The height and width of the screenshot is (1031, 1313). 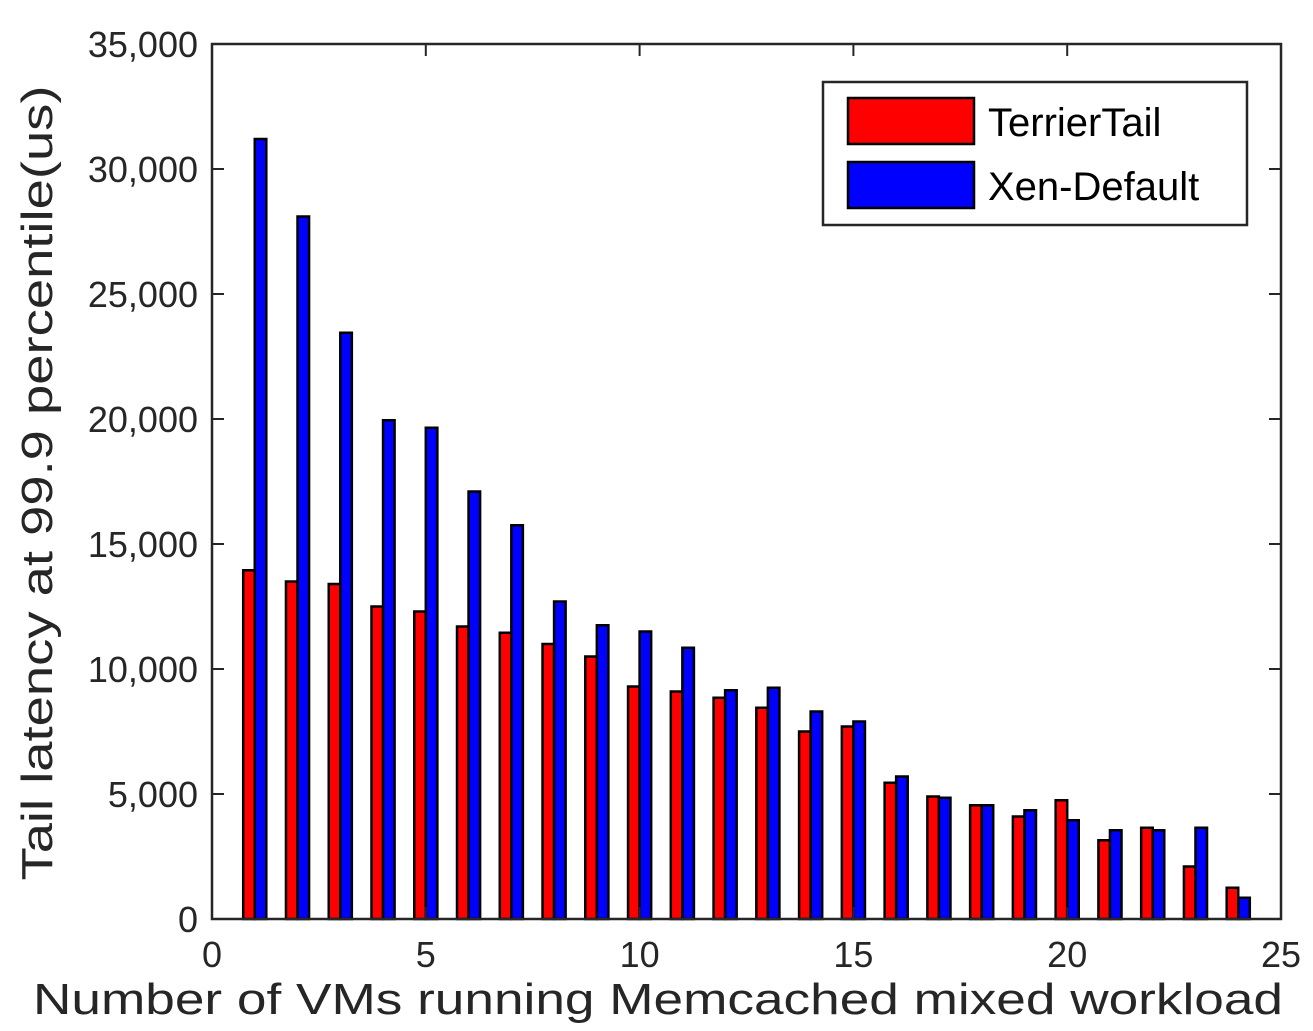 What do you see at coordinates (143, 294) in the screenshot?
I see `y-tick-label: 25,000` at bounding box center [143, 294].